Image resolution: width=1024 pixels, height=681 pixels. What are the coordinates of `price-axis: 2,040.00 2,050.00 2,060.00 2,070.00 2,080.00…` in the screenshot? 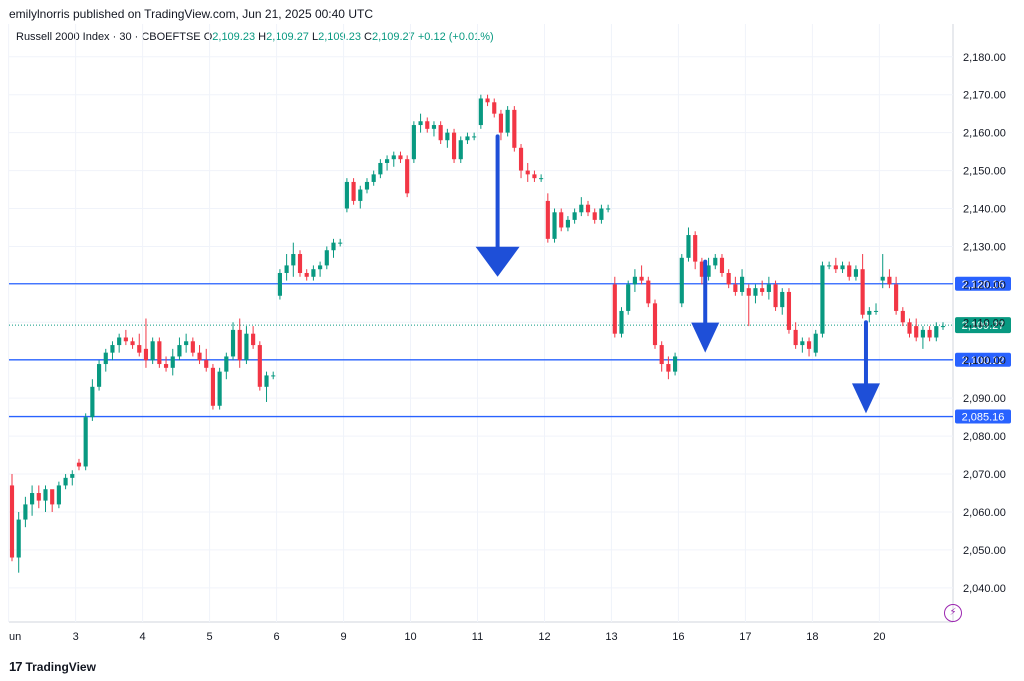 It's located at (984, 323).